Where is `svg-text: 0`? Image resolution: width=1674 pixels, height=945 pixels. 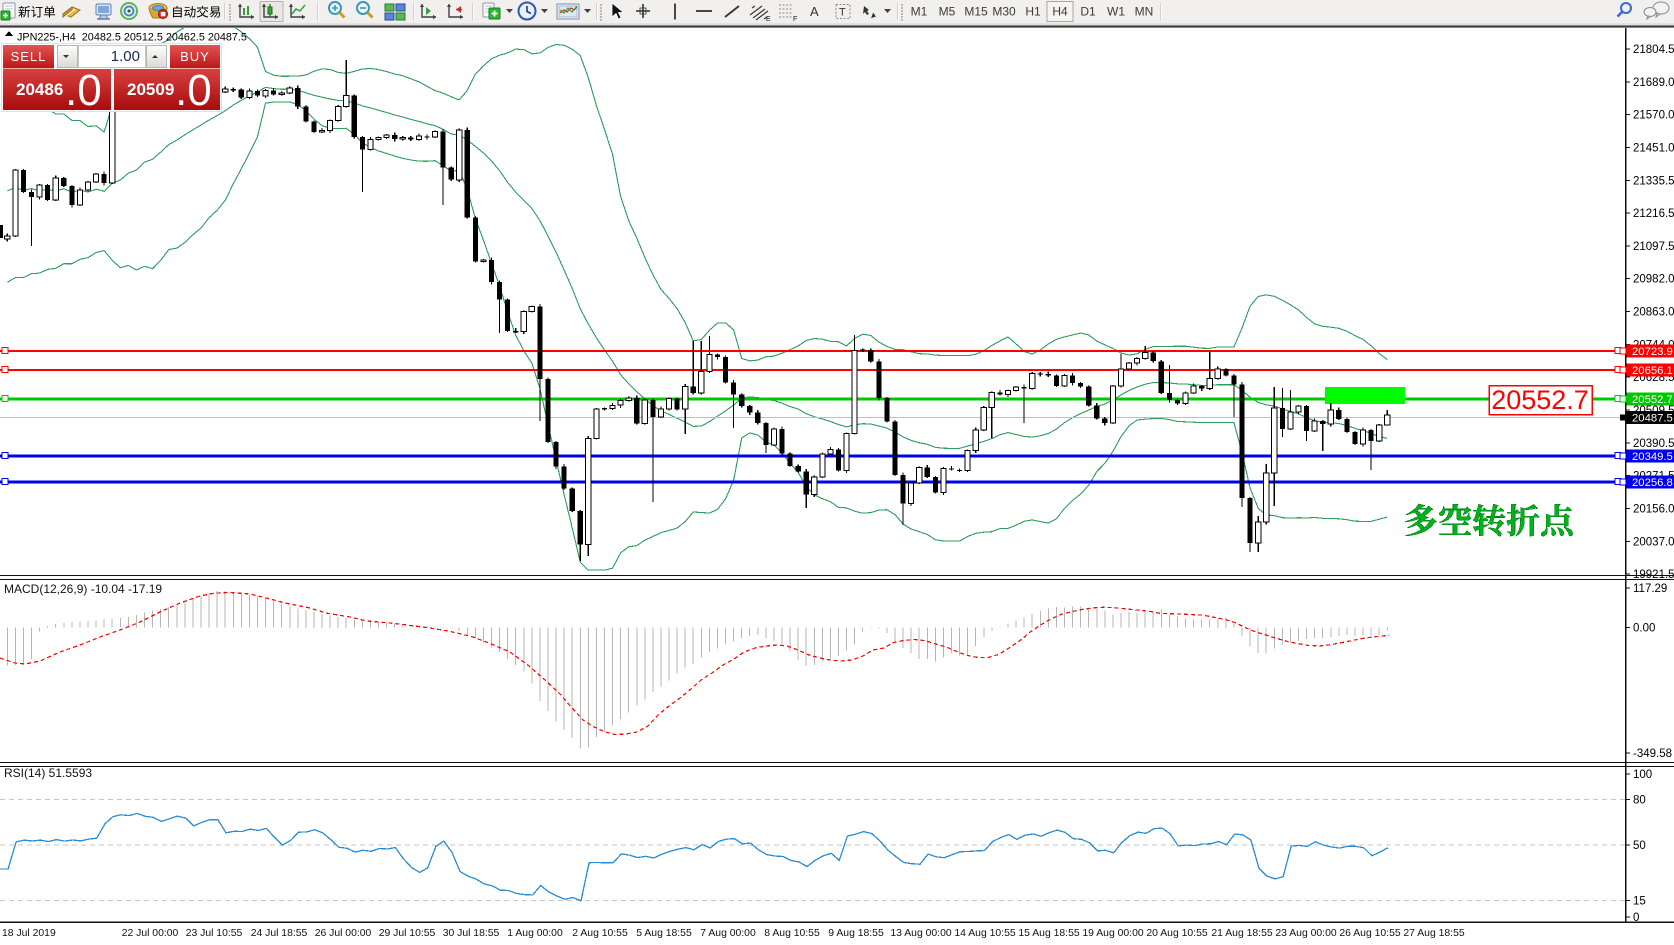
svg-text: 0 is located at coordinates (1636, 918).